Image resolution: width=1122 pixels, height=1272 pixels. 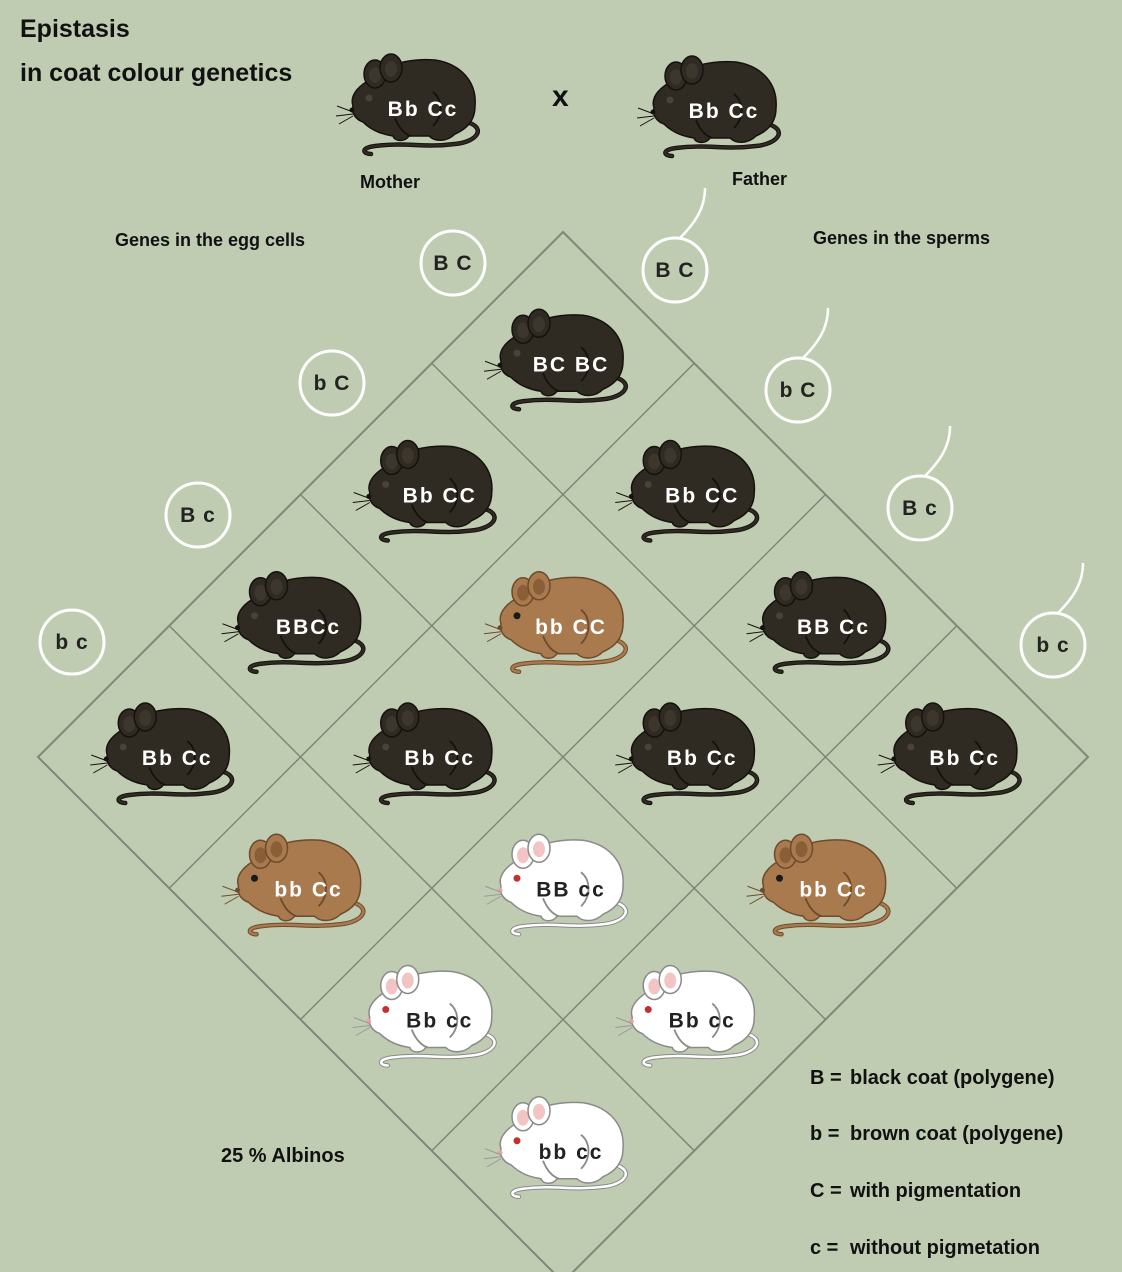 I want to click on legend-item: B = black coat (polygene), so click(x=932, y=1078).